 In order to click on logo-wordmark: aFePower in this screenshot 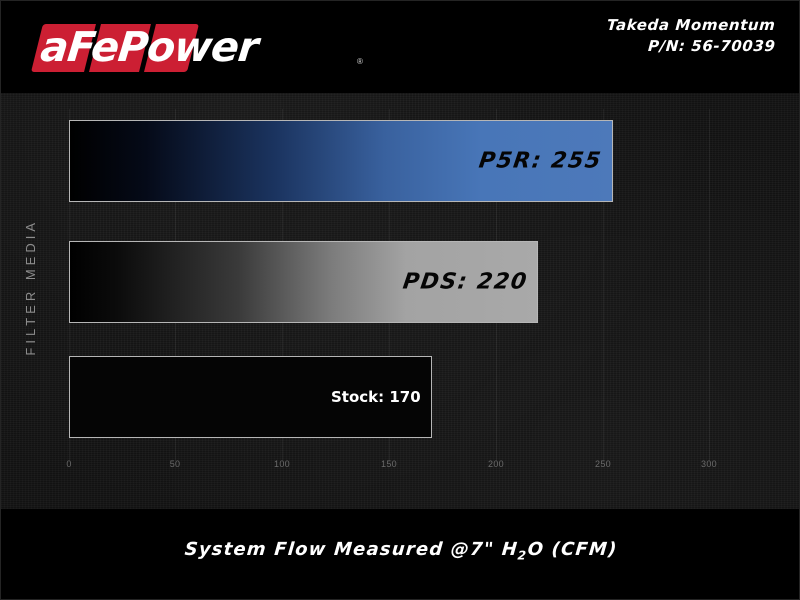, I will do `click(149, 47)`.